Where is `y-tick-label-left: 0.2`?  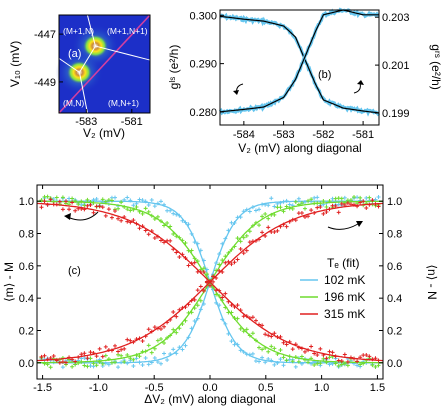 y-tick-label-left: 0.2 is located at coordinates (26, 332).